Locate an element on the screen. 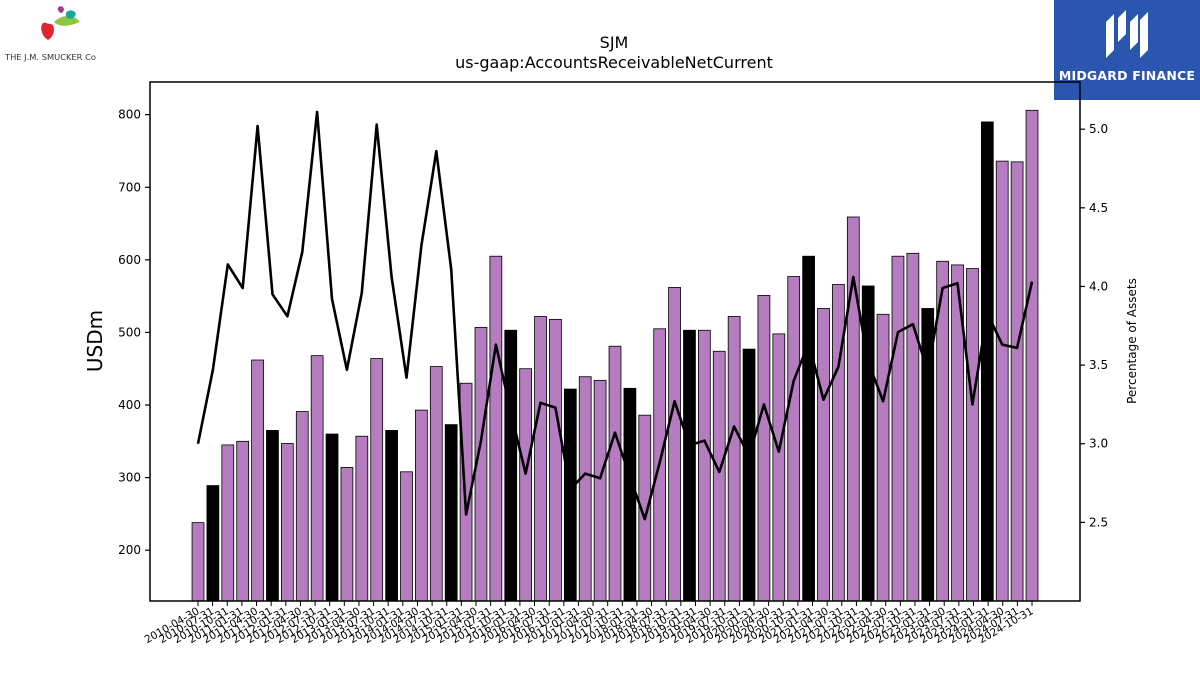  y2-tick-label: 4.0 is located at coordinates (1098, 286).